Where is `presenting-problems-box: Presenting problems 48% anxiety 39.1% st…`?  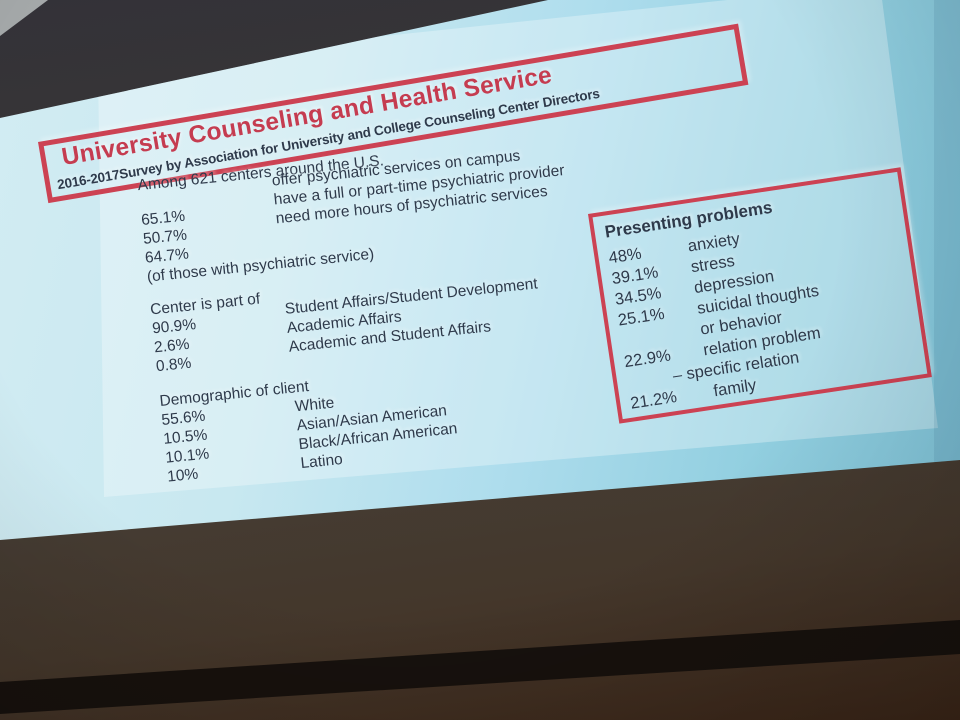 presenting-problems-box: Presenting problems 48% anxiety 39.1% st… is located at coordinates (760, 295).